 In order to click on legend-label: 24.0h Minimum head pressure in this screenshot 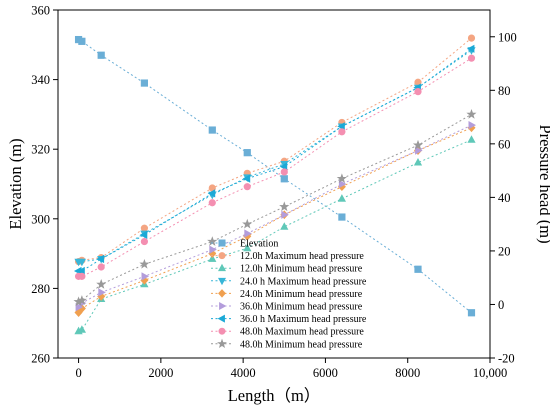, I will do `click(301, 294)`.